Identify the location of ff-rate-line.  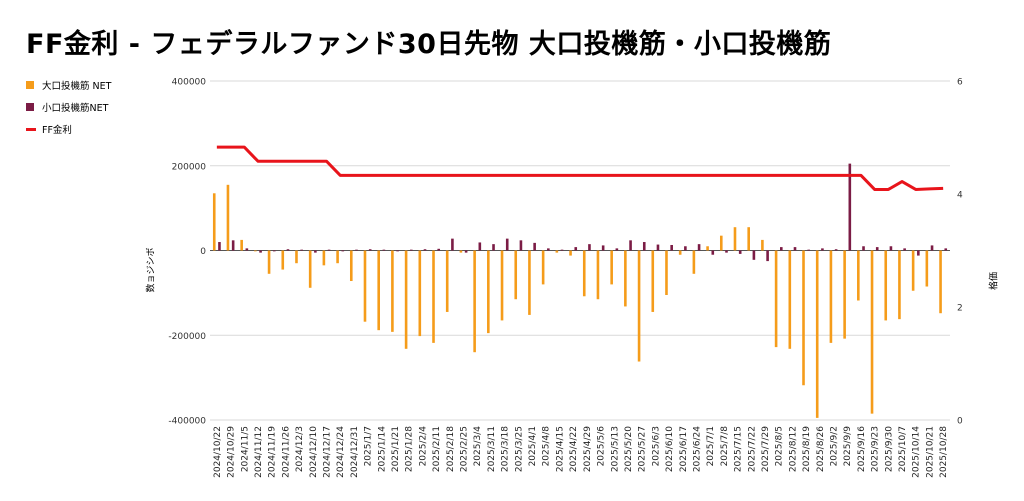
(580, 168).